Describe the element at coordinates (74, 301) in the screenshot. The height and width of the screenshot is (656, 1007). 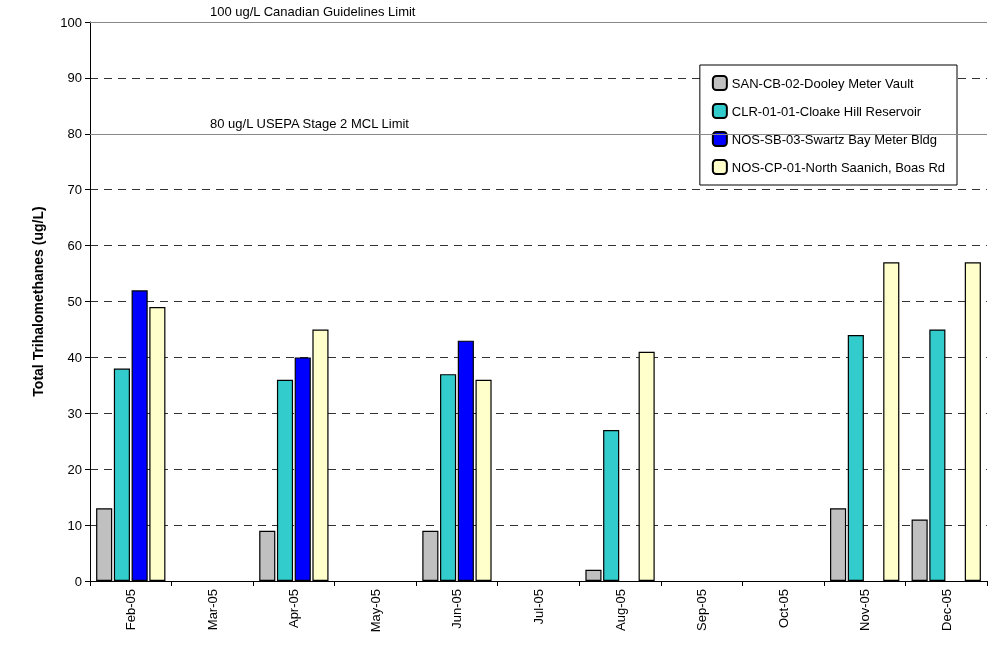
I see `y-tick-label: 50` at that location.